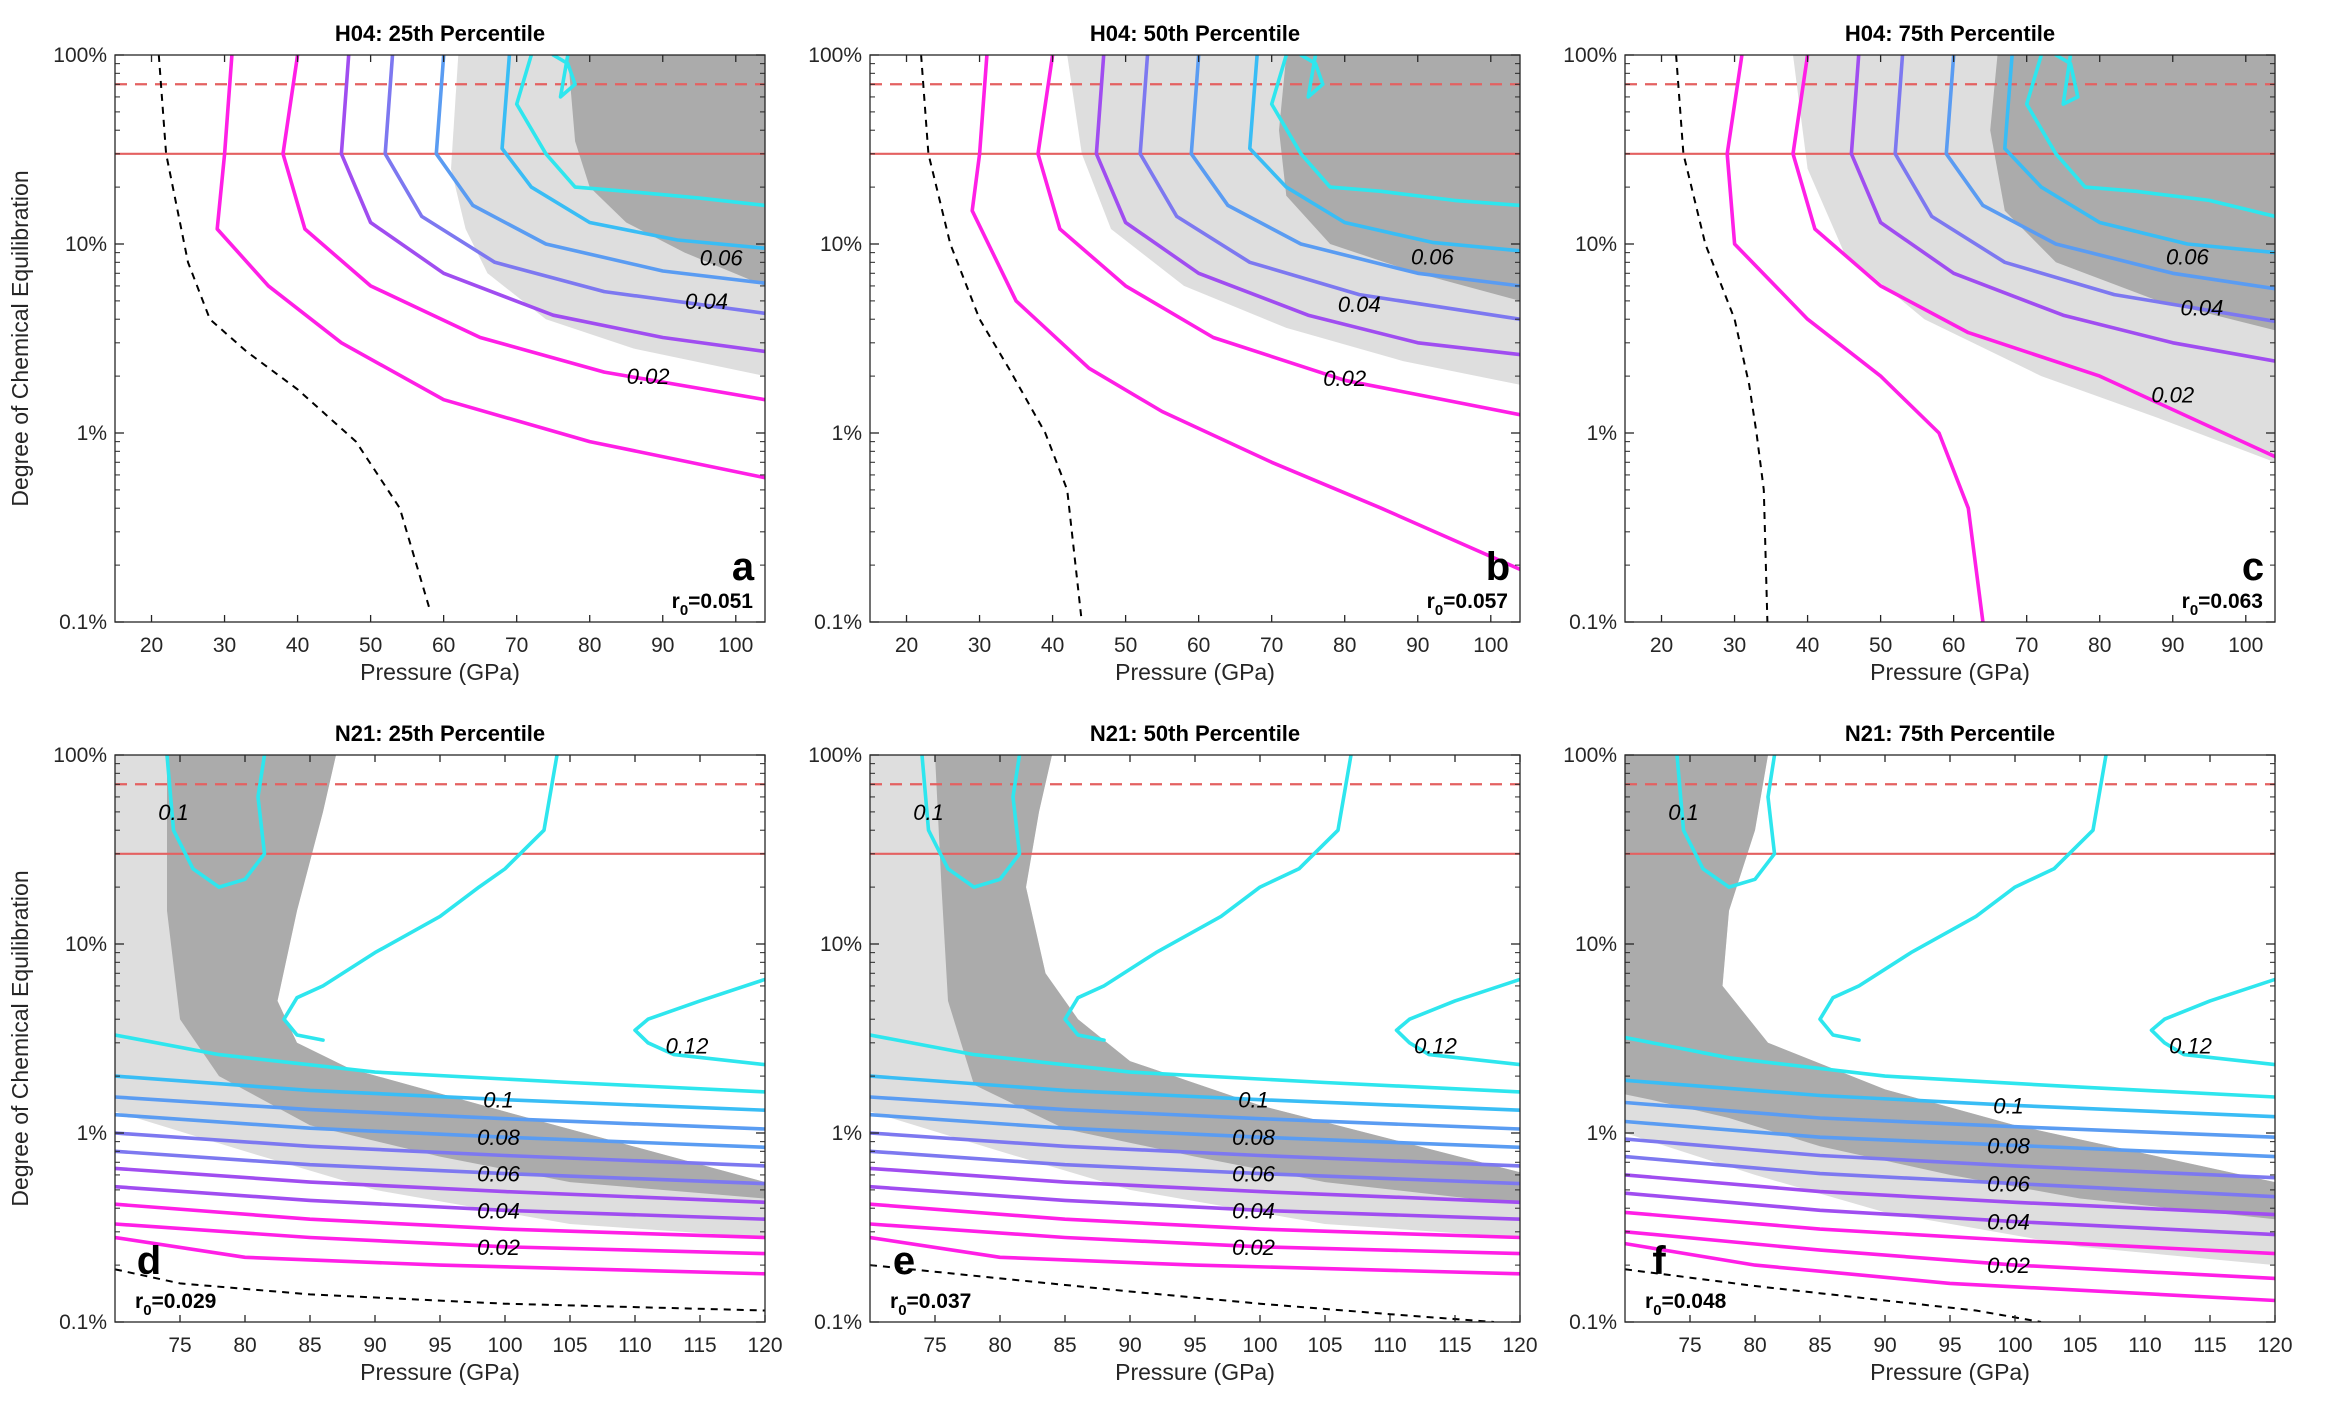 The image size is (2328, 1408). I want to click on panel-title: H04: 50th Percentile, so click(1195, 33).